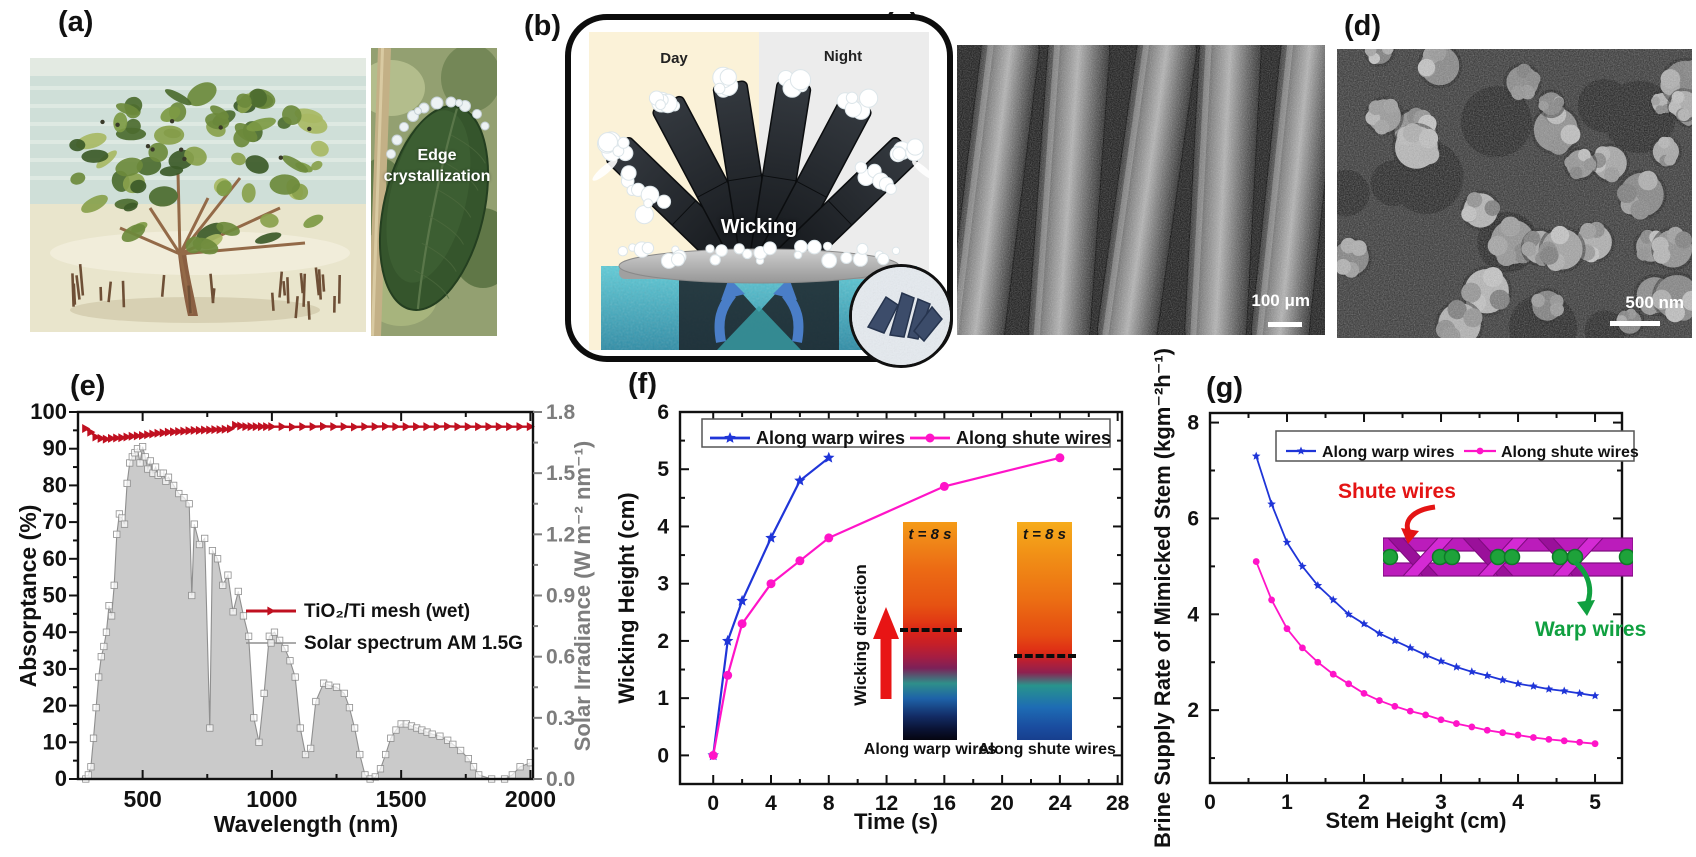 The image size is (1696, 857). I want to click on svg-text: 90, so click(55, 448).